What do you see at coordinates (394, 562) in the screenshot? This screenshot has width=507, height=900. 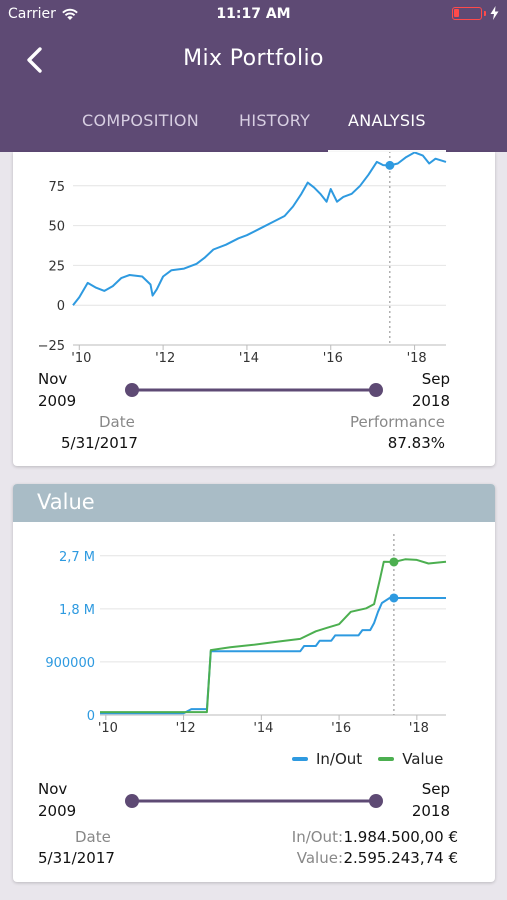 I see `selected-value-point` at bounding box center [394, 562].